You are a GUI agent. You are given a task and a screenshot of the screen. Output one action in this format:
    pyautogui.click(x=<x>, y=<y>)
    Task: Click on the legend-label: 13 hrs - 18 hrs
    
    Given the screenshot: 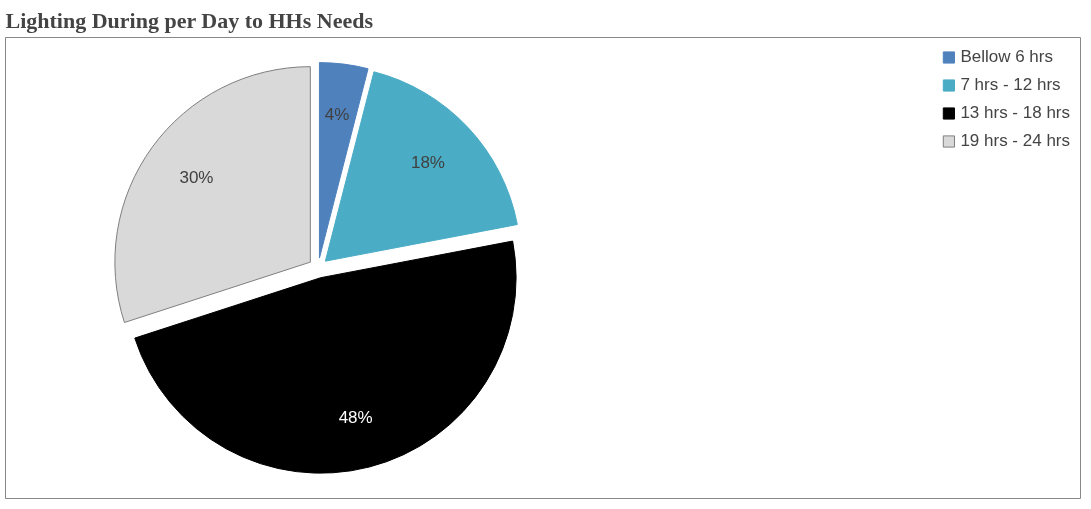 What is the action you would take?
    pyautogui.click(x=1015, y=113)
    